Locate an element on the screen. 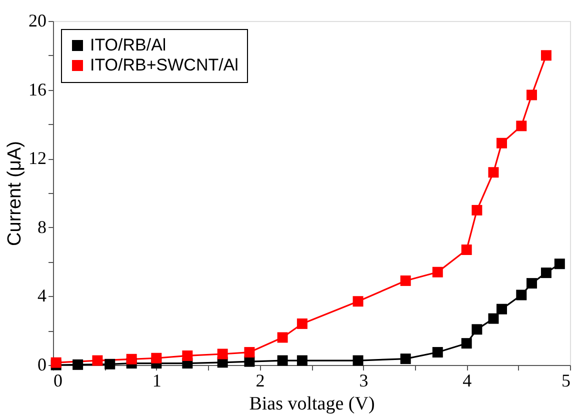 Image resolution: width=579 pixels, height=418 pixels. y-axis-title: Current (μA) is located at coordinates (15, 193).